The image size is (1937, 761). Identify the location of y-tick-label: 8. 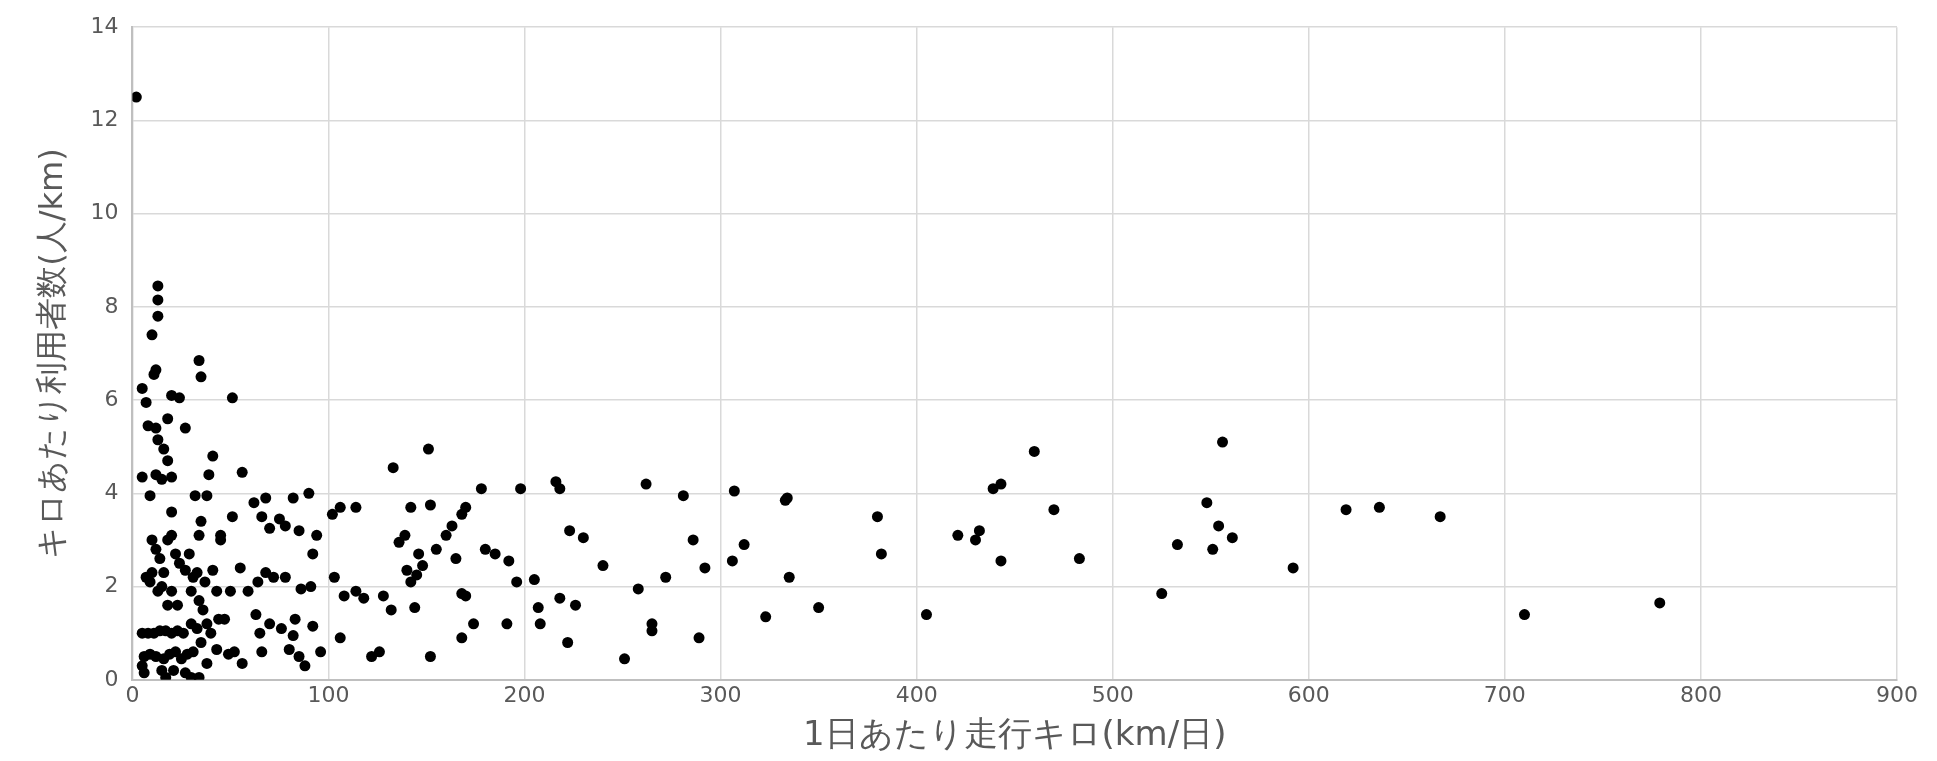
(111, 305).